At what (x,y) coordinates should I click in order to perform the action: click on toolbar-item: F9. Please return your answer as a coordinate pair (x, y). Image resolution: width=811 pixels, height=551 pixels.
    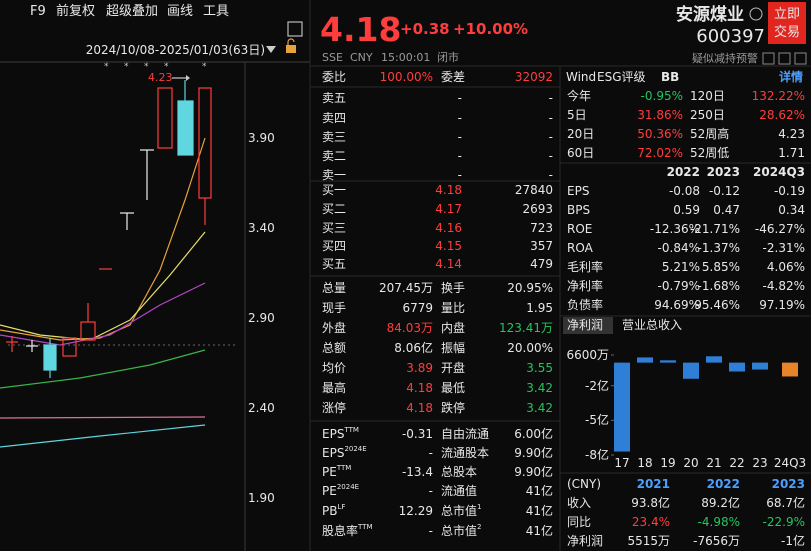
    Looking at the image, I should click on (38, 11).